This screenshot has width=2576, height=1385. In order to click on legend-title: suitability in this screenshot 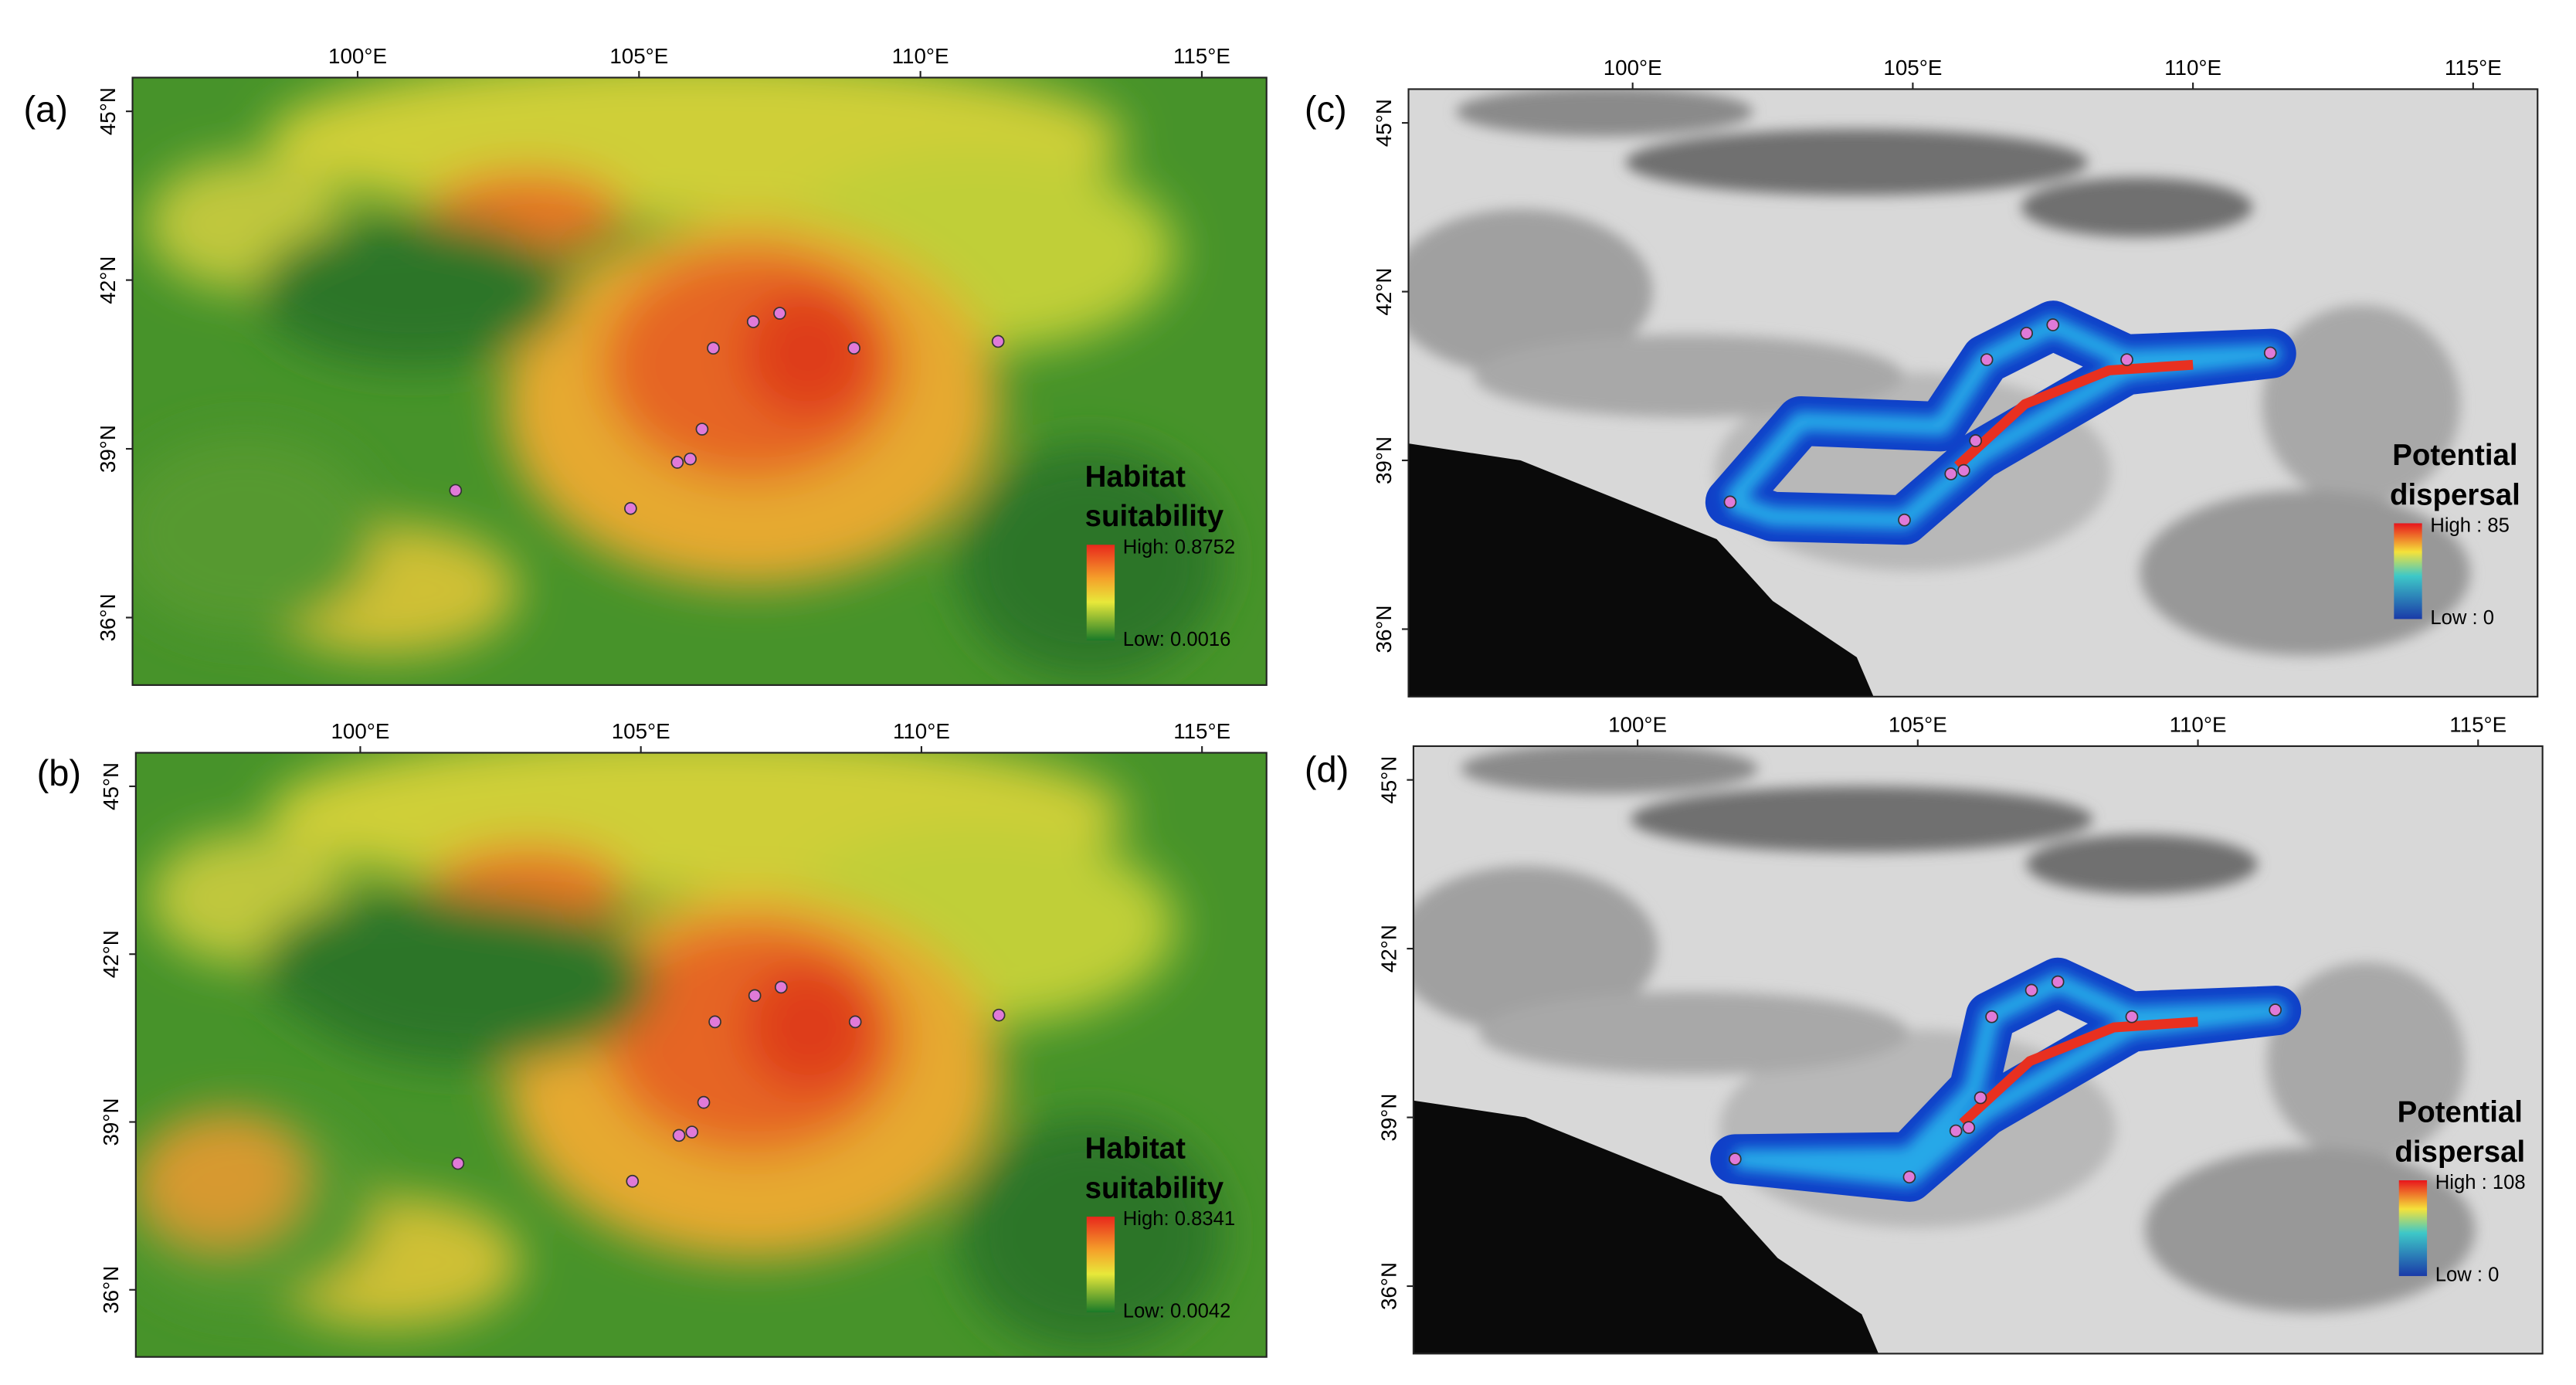, I will do `click(1154, 516)`.